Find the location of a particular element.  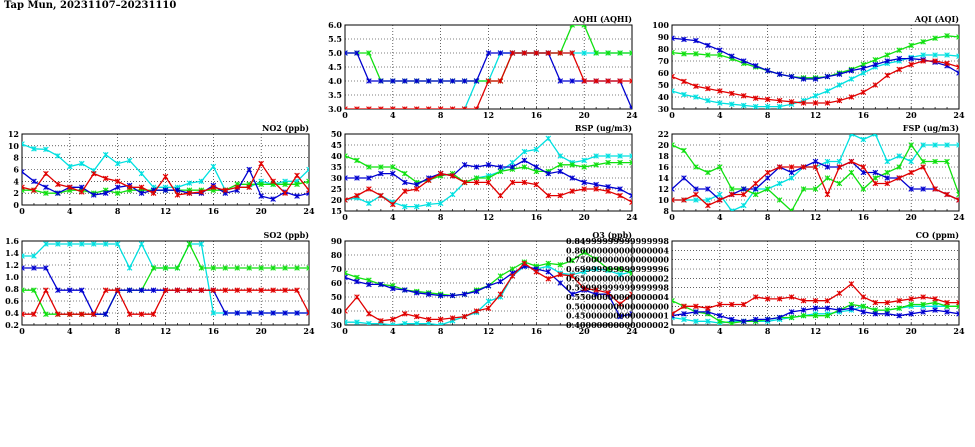

y-tick-label: 4.0 is located at coordinates (335, 81).